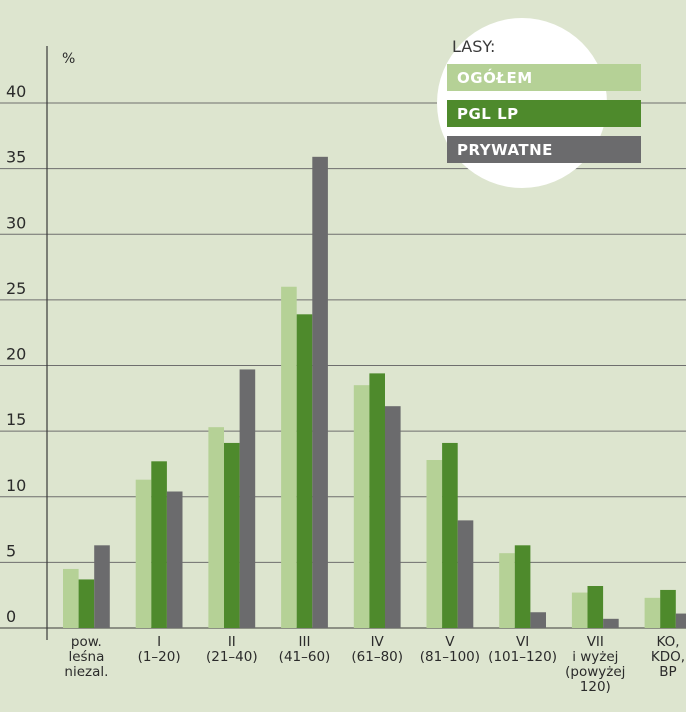 This screenshot has width=686, height=712. What do you see at coordinates (16, 91) in the screenshot?
I see `y-tick-label: 40` at bounding box center [16, 91].